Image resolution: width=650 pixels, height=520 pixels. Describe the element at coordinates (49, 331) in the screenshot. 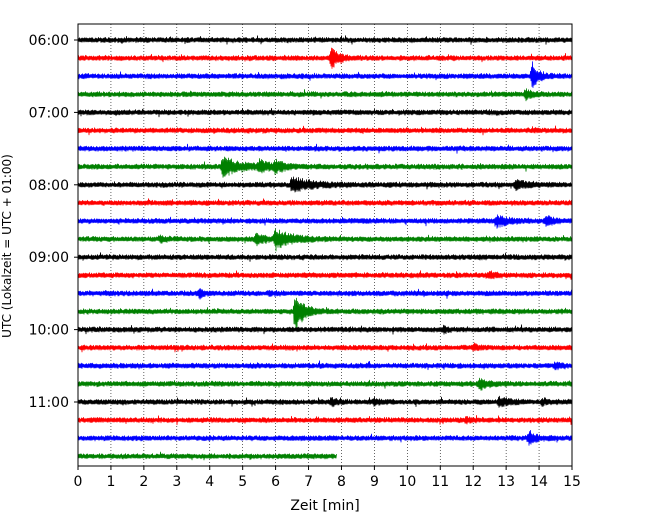

I see `y-tick-label-4: 10:00` at that location.